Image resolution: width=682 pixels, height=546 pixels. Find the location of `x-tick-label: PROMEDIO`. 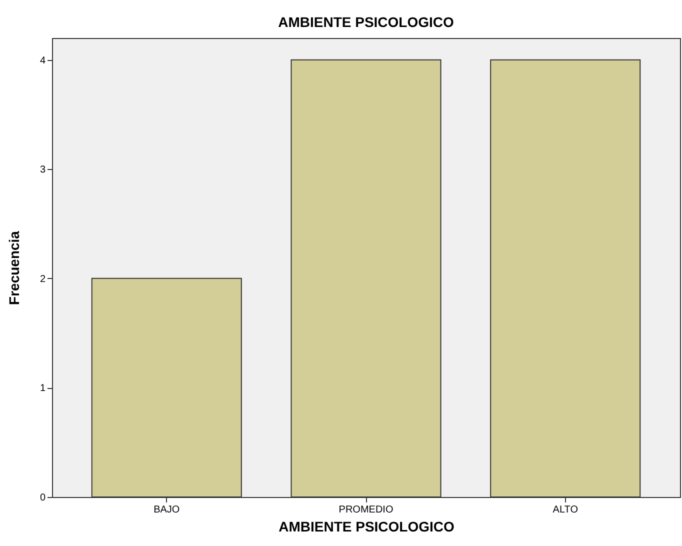

x-tick-label: PROMEDIO is located at coordinates (366, 510).